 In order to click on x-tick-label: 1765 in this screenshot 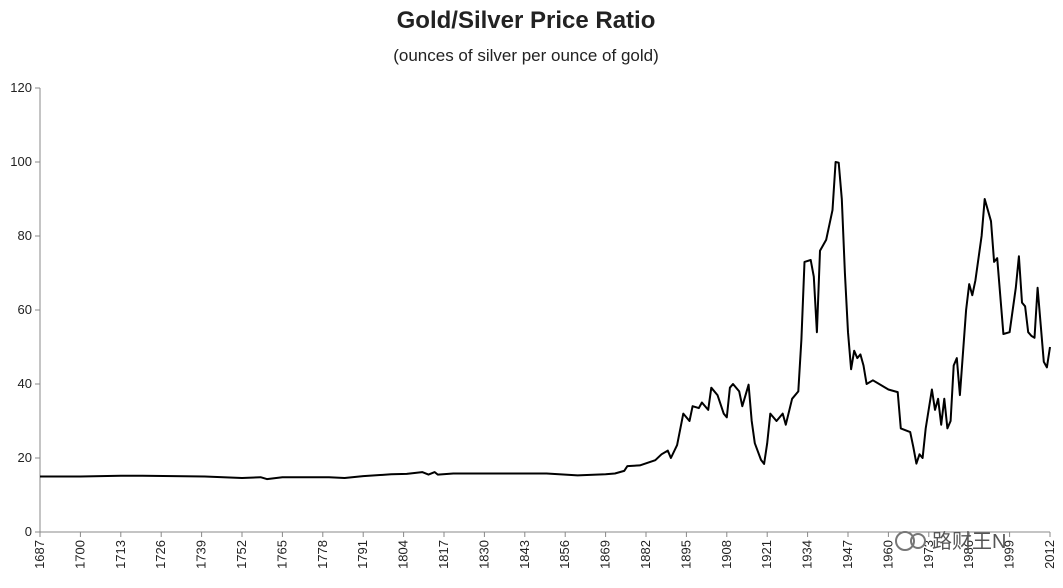, I will do `click(281, 554)`.